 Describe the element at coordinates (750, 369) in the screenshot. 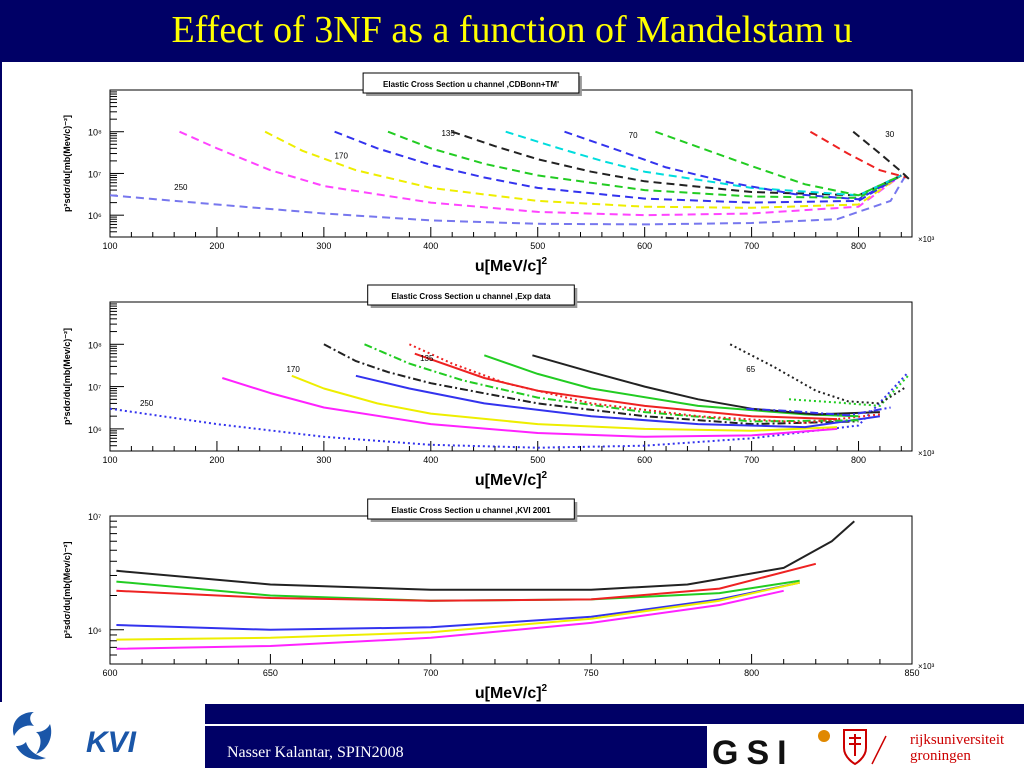

I see `curve-label: 65` at that location.